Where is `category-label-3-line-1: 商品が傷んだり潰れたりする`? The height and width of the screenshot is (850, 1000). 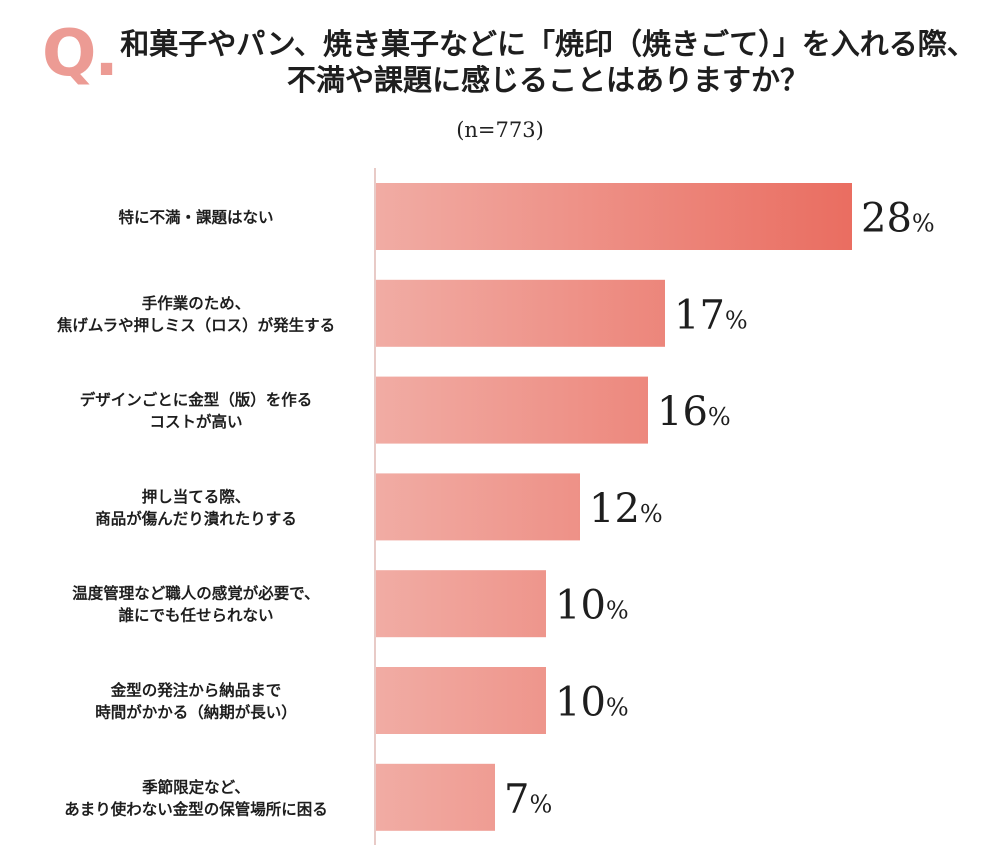 category-label-3-line-1: 商品が傷んだり潰れたりする is located at coordinates (196, 518).